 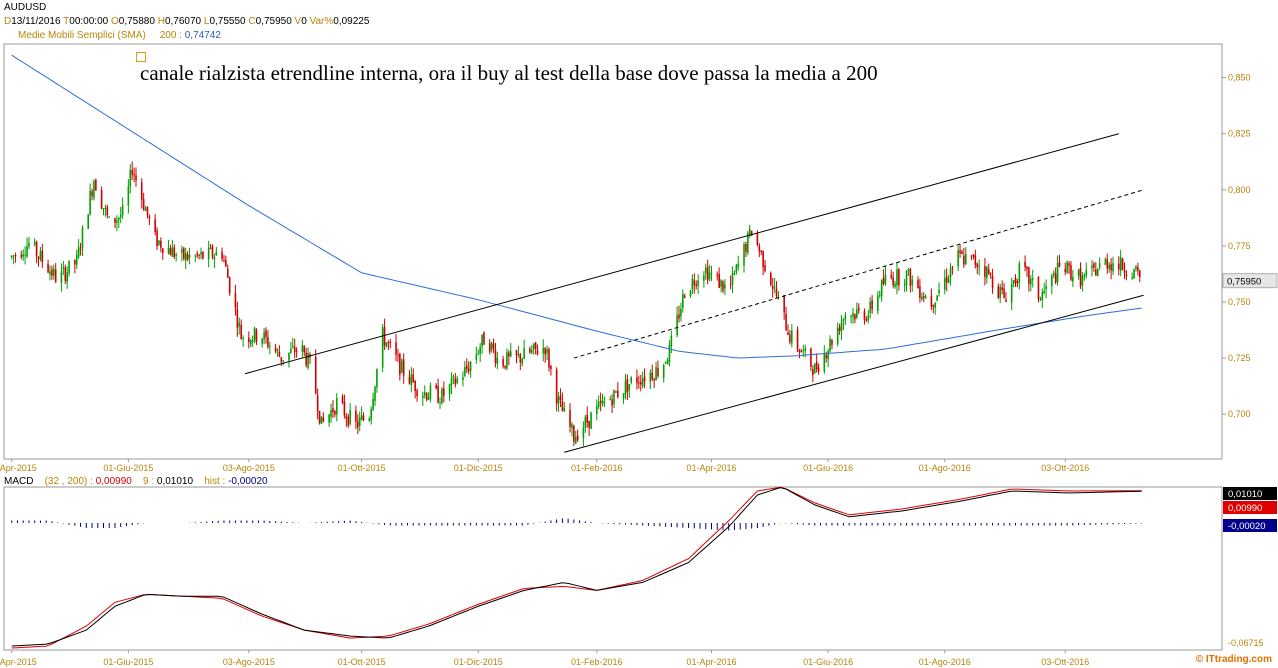 I want to click on macd-signal-value: 0,01010, so click(x=175, y=481).